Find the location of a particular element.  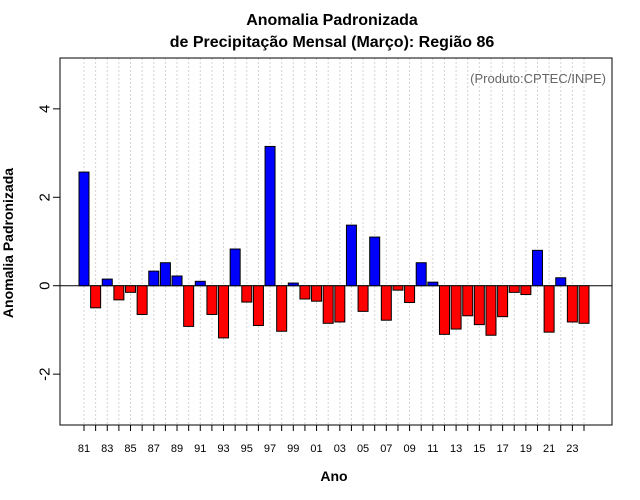

x-tick-label: 17 is located at coordinates (502, 449).